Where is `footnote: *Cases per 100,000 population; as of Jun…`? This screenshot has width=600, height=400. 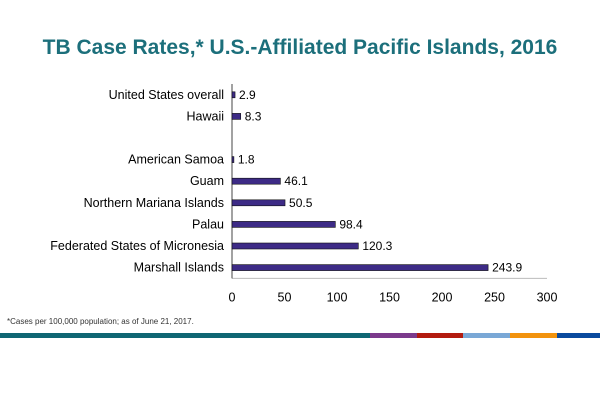 footnote: *Cases per 100,000 population; as of Jun… is located at coordinates (100, 321).